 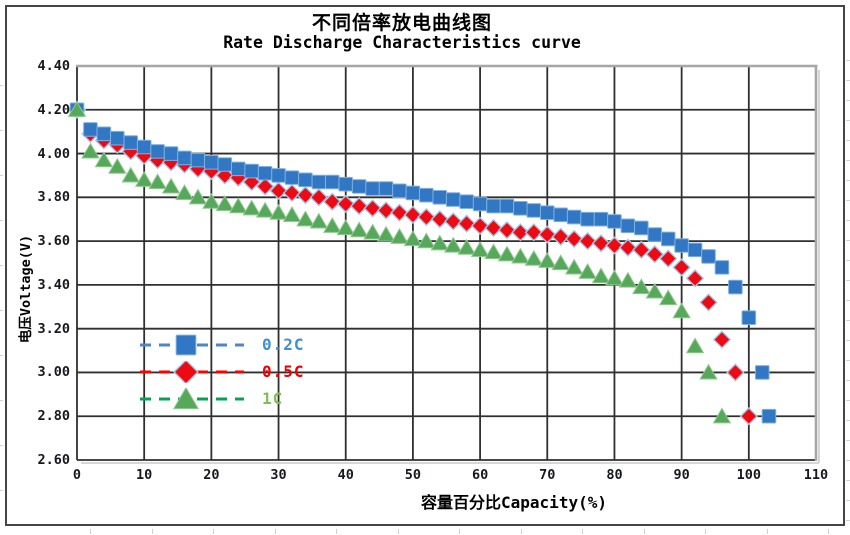 What do you see at coordinates (53, 241) in the screenshot?
I see `y-tick-label: 3.60` at bounding box center [53, 241].